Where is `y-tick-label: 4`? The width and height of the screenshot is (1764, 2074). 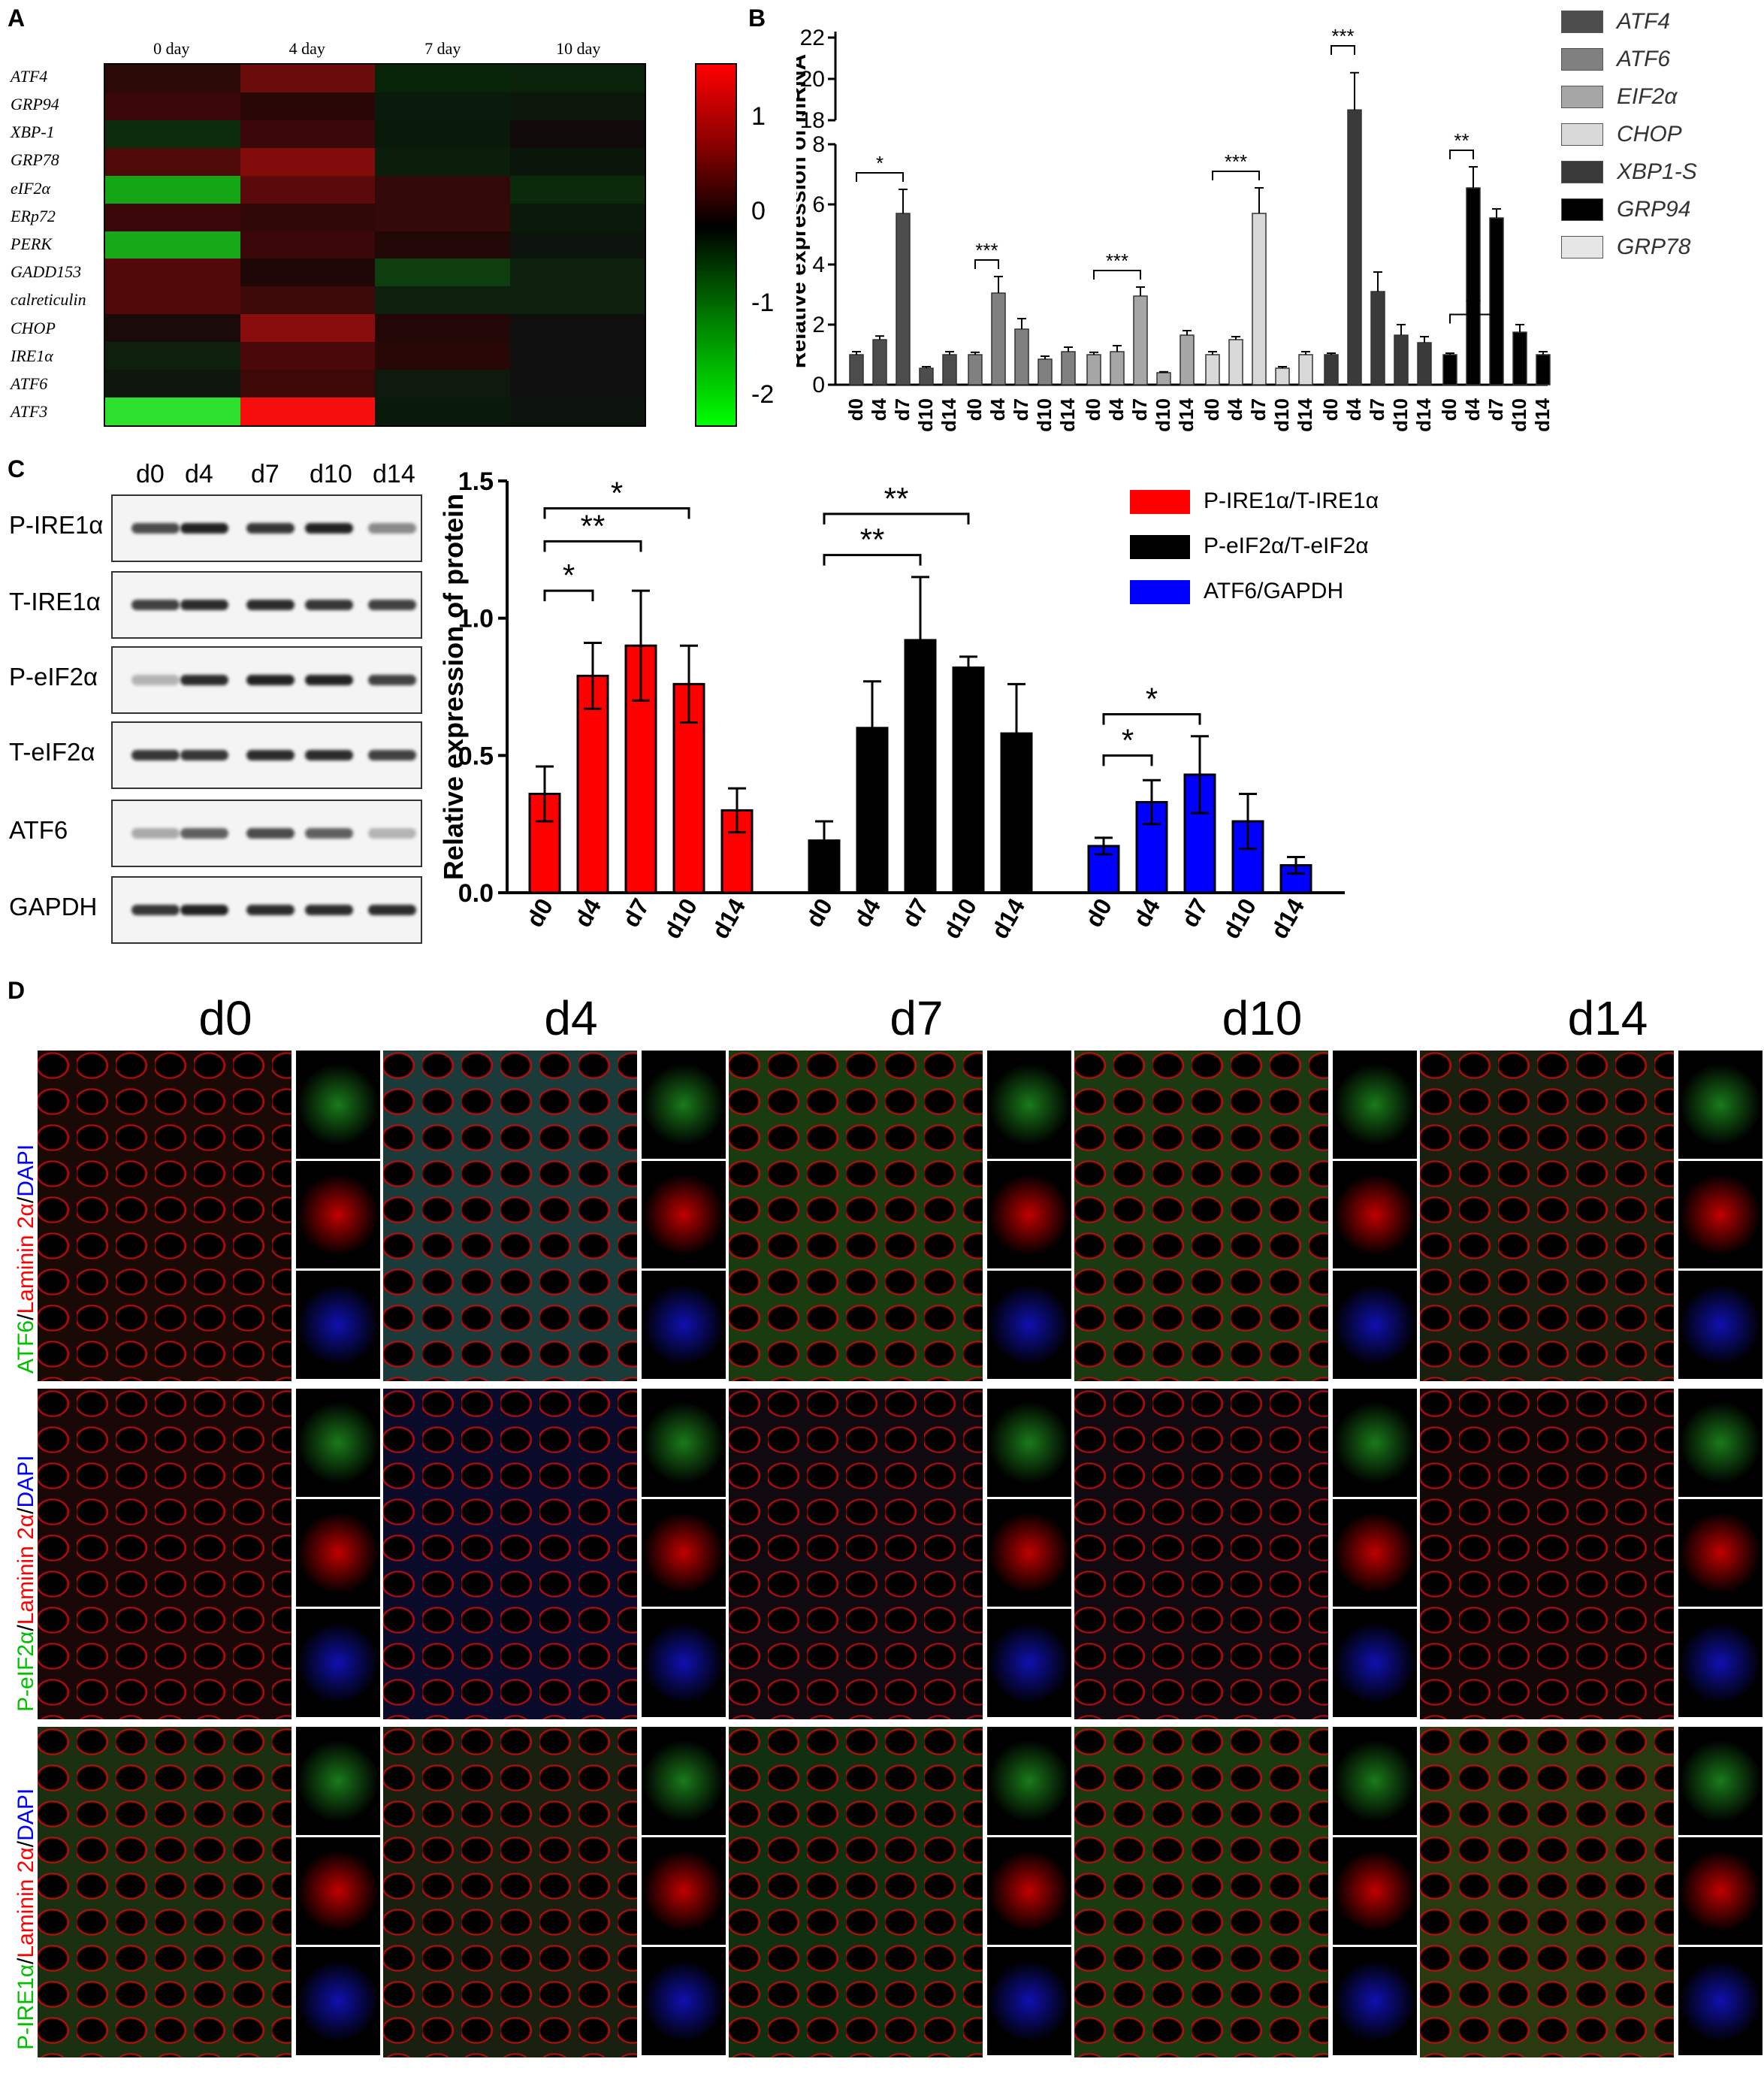
y-tick-label: 4 is located at coordinates (818, 264).